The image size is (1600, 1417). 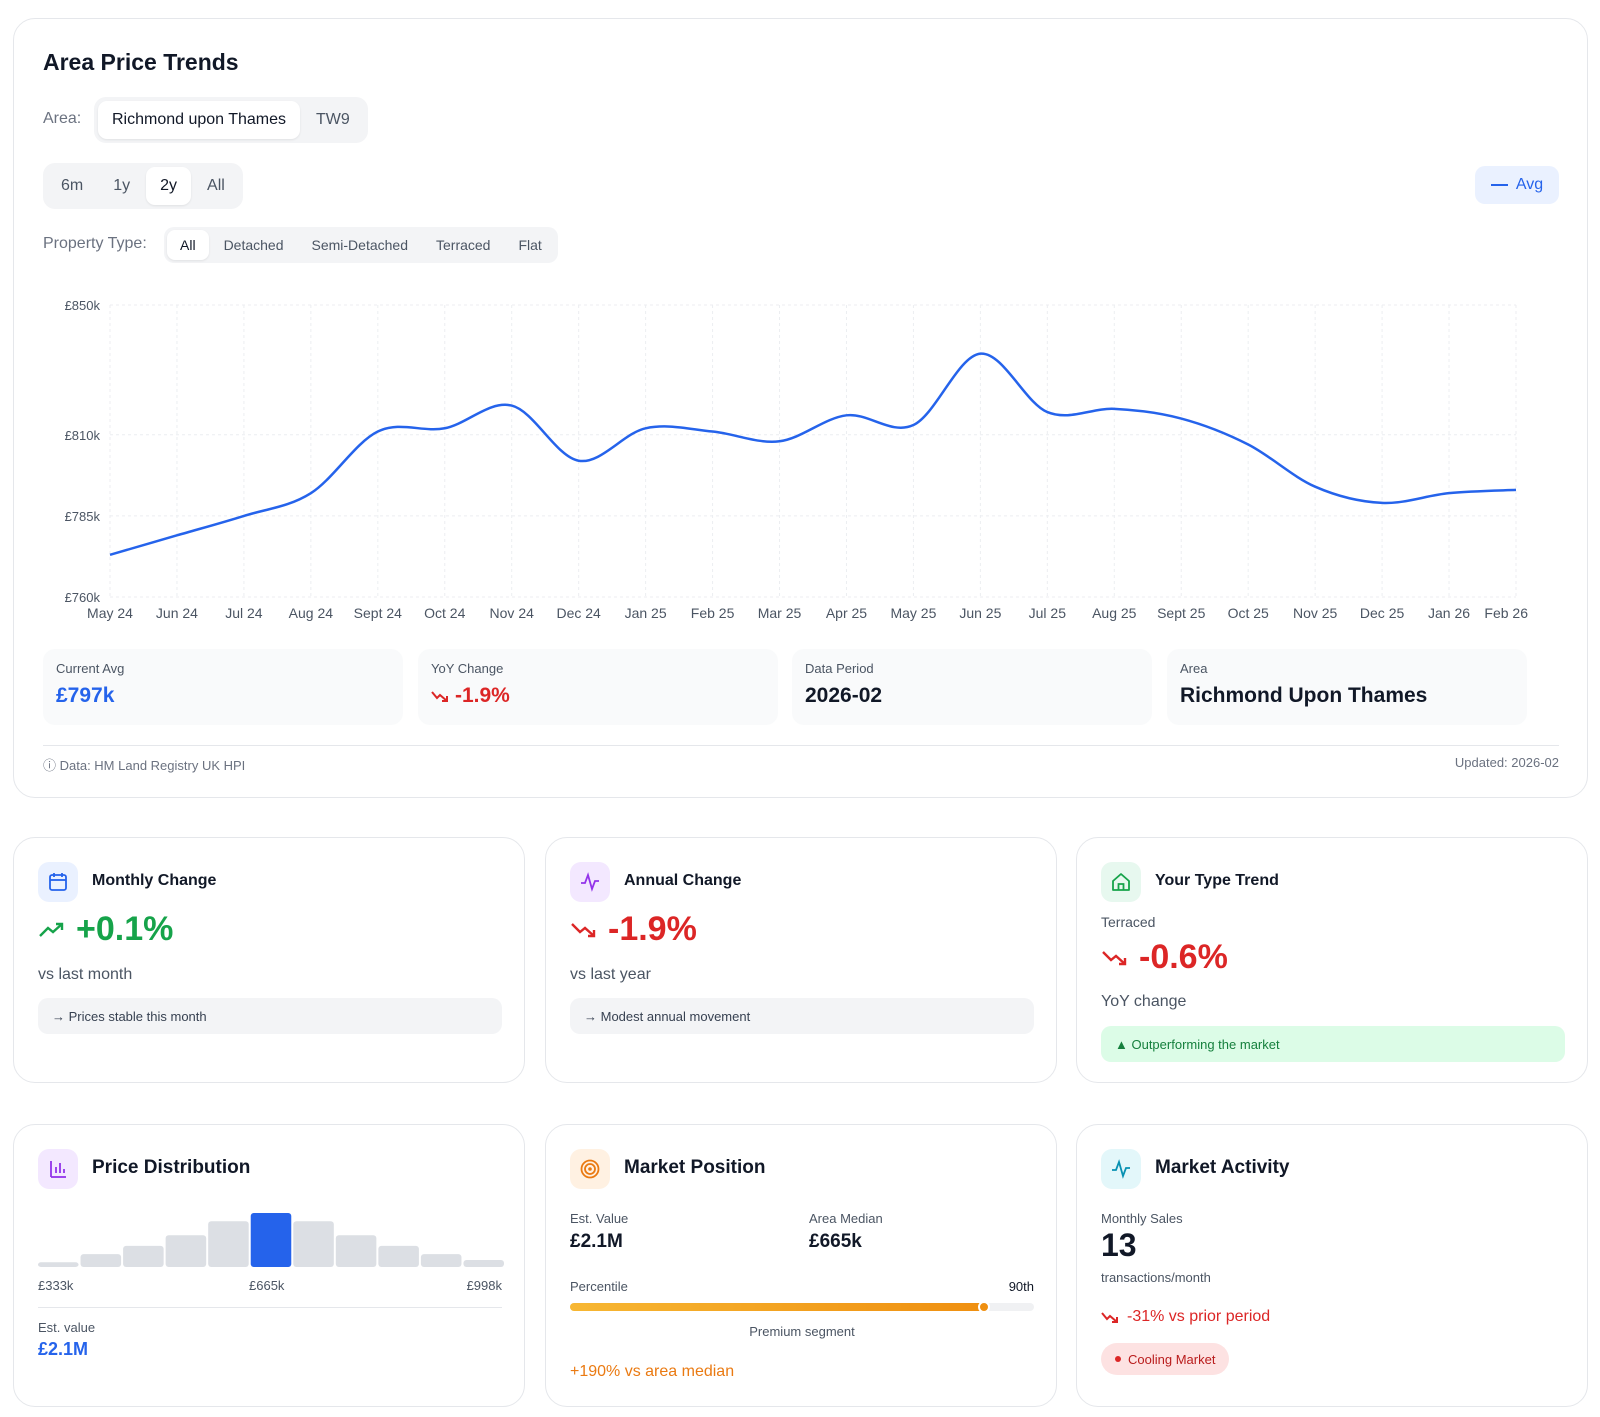 I want to click on avg-legend-toggle: Avg, so click(x=1517, y=185).